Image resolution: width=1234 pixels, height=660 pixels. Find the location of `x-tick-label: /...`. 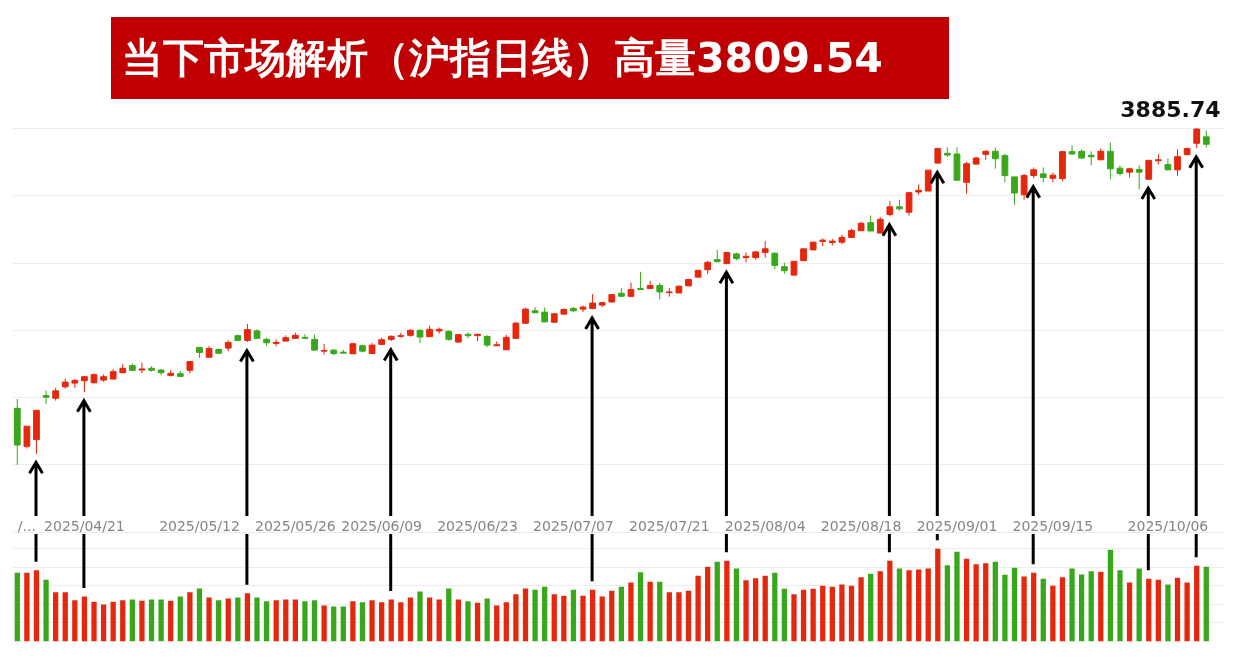

x-tick-label: /... is located at coordinates (26, 525).